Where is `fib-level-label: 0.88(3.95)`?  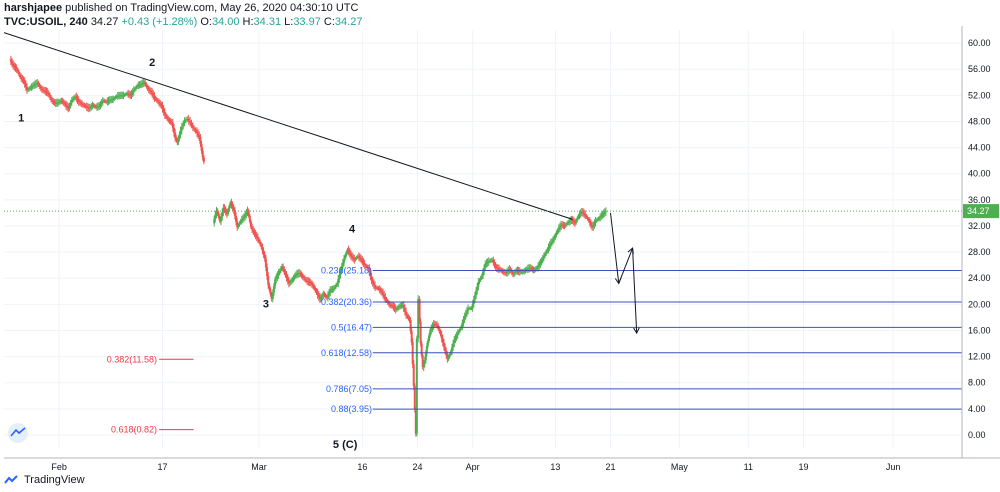
fib-level-label: 0.88(3.95) is located at coordinates (351, 409).